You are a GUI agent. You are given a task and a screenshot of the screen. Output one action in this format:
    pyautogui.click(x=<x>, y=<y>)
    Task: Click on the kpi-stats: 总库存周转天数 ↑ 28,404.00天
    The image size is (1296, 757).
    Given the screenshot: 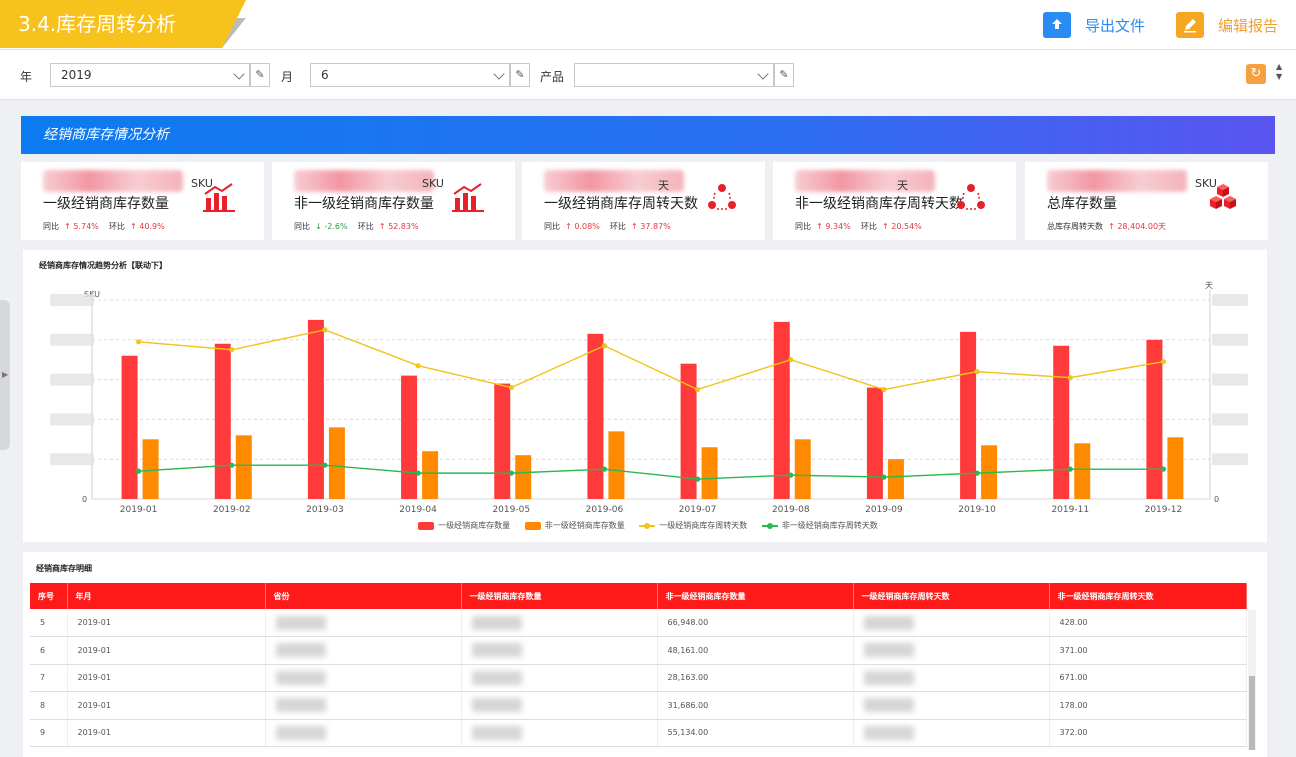 What is the action you would take?
    pyautogui.click(x=1106, y=226)
    